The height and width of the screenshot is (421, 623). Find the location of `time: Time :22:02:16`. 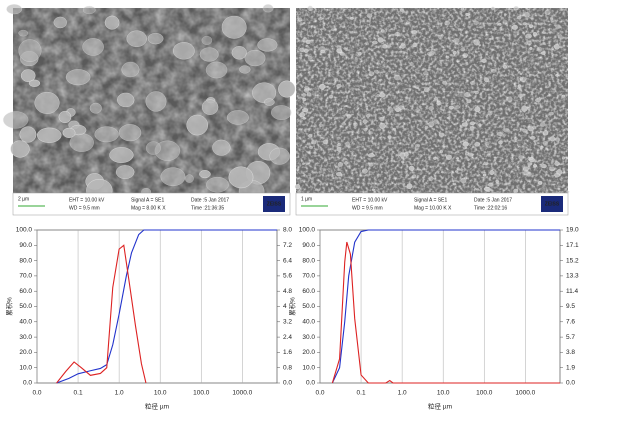

time: Time :22:02:16 is located at coordinates (490, 208).